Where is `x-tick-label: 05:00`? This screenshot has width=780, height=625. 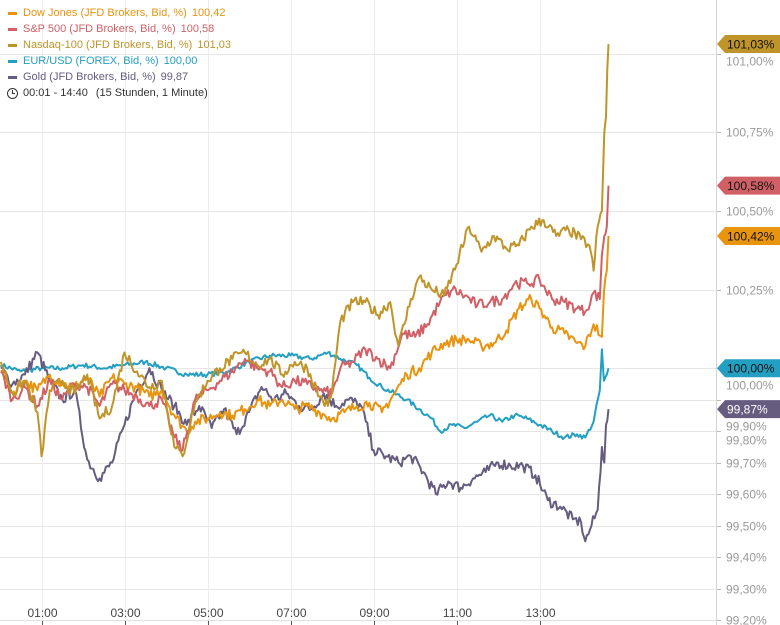
x-tick-label: 05:00 is located at coordinates (208, 613).